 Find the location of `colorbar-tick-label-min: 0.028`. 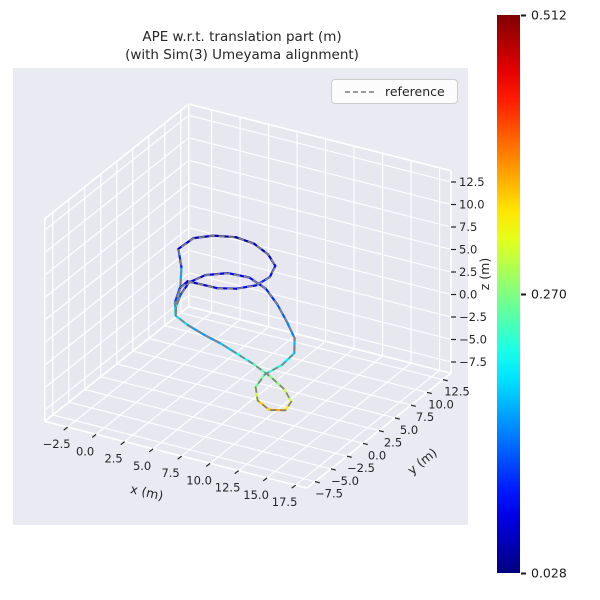

colorbar-tick-label-min: 0.028 is located at coordinates (549, 573).